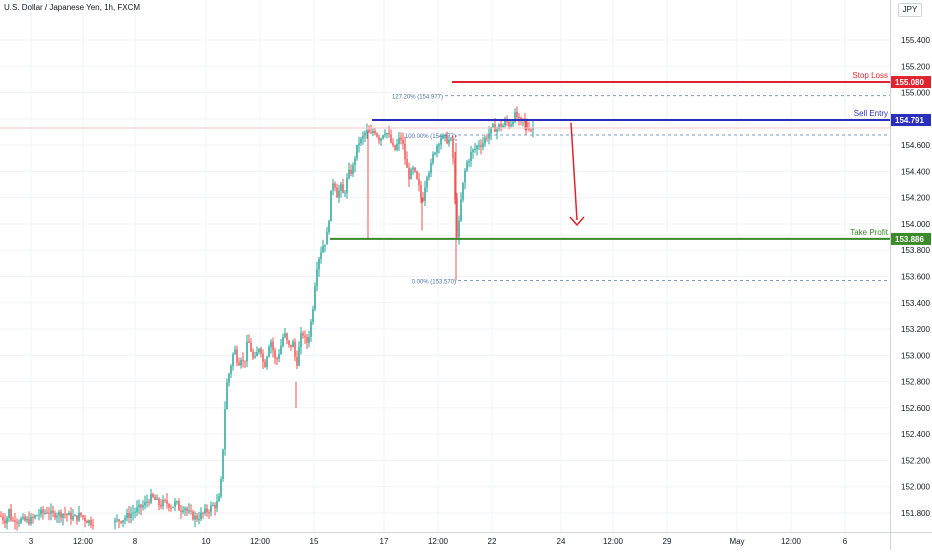 This screenshot has height=555, width=932. What do you see at coordinates (915, 513) in the screenshot?
I see `y-tick-label: 151.800` at bounding box center [915, 513].